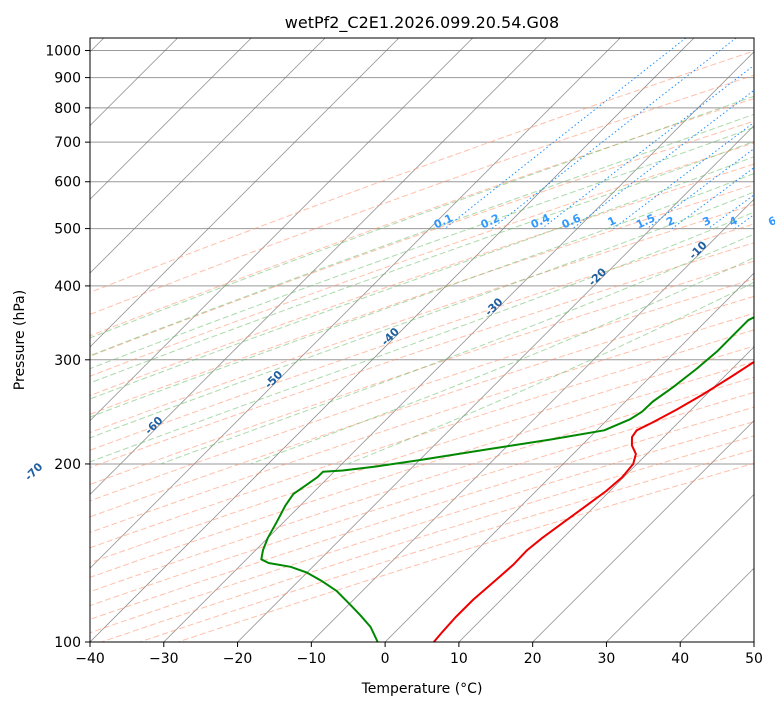 The image size is (775, 708). Describe the element at coordinates (67, 79) in the screenshot. I see `y-tick-label: 900` at that location.